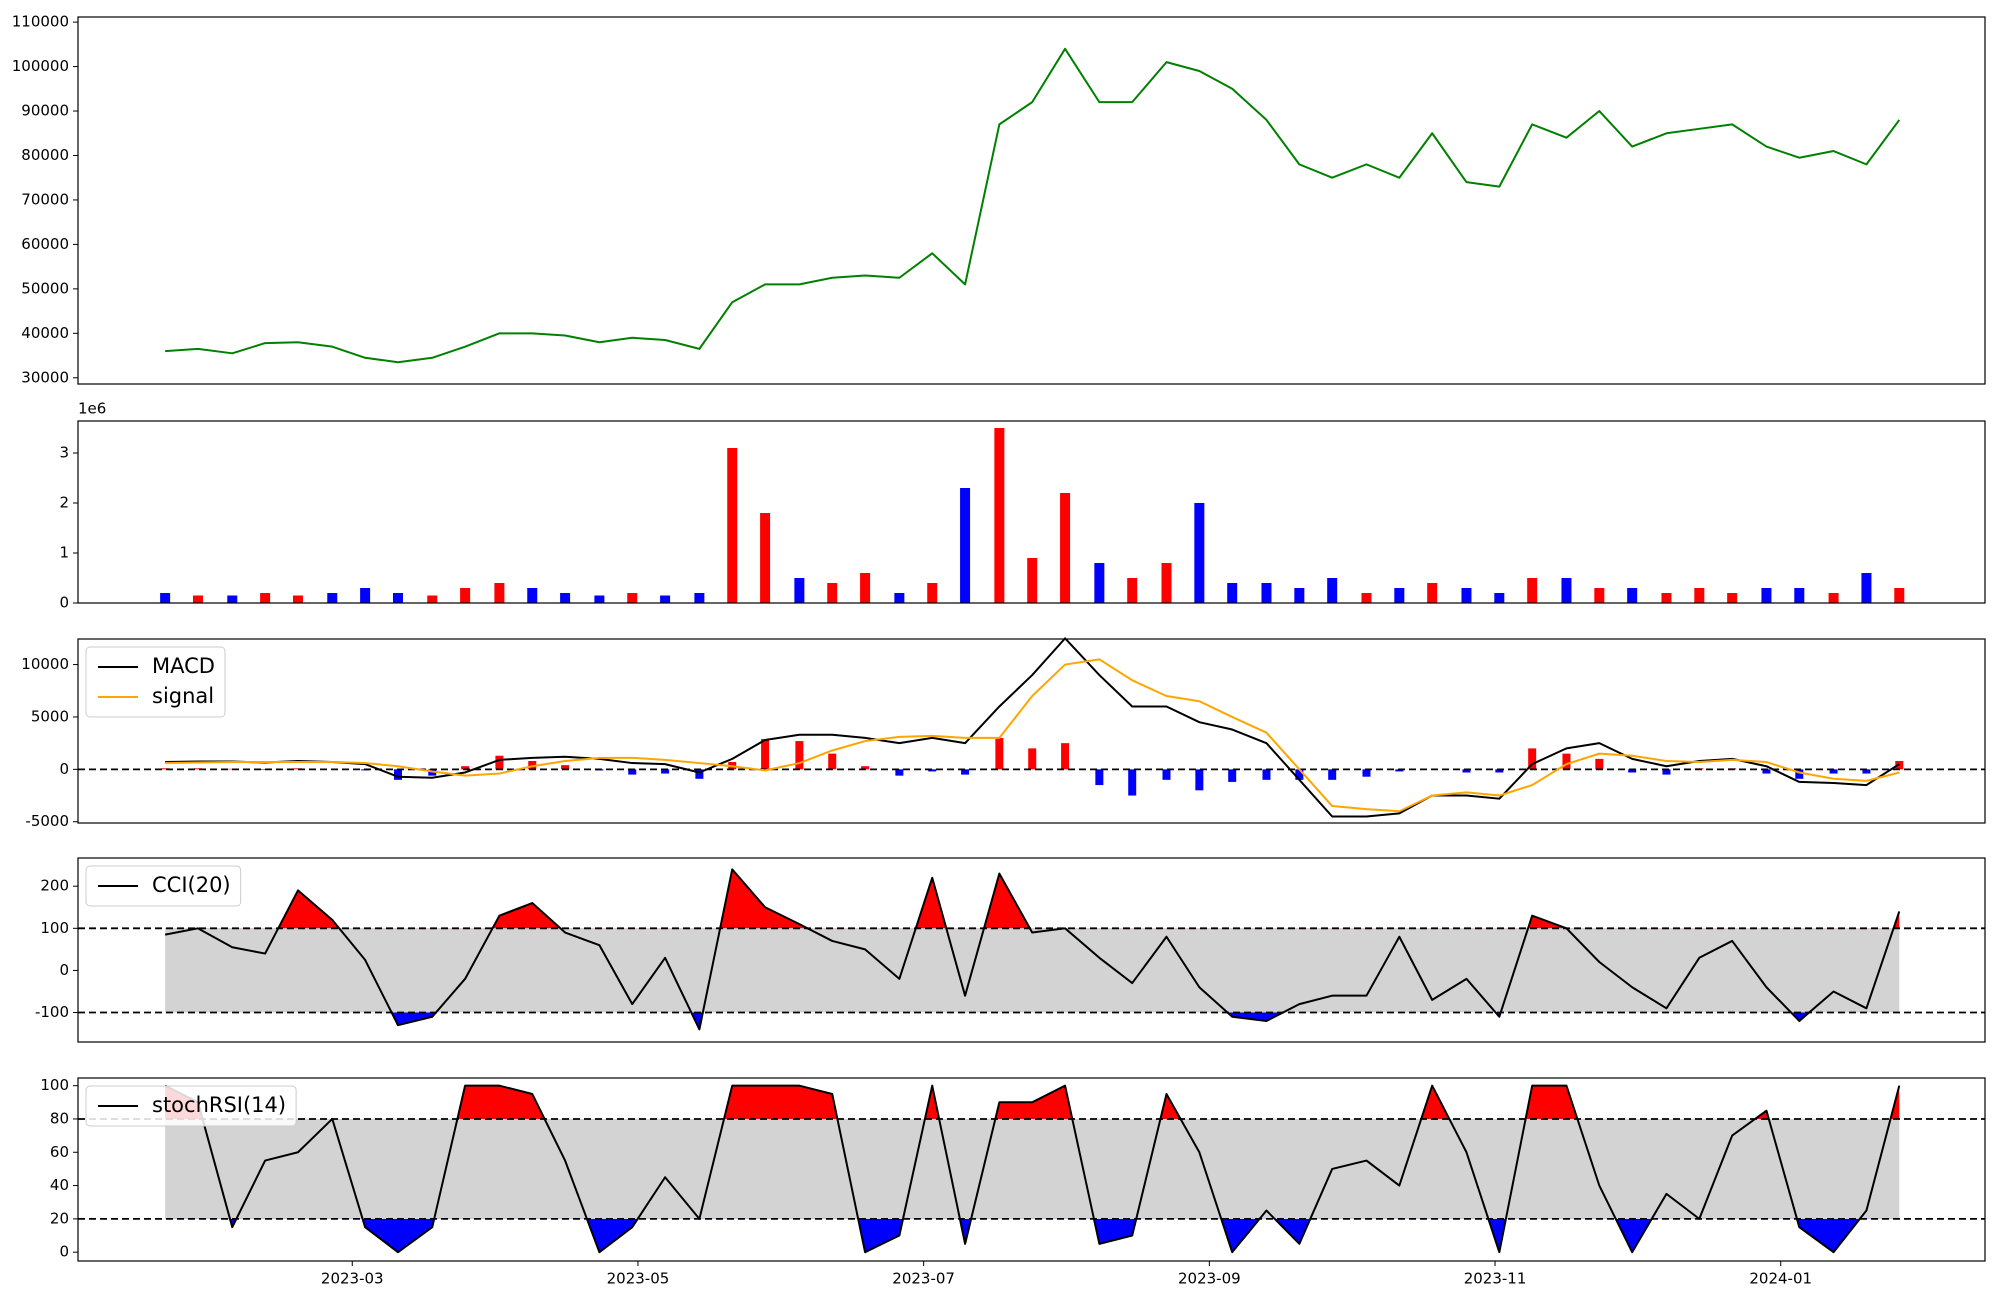 The image size is (2000, 1300). I want to click on legend-text: signal, so click(183, 696).